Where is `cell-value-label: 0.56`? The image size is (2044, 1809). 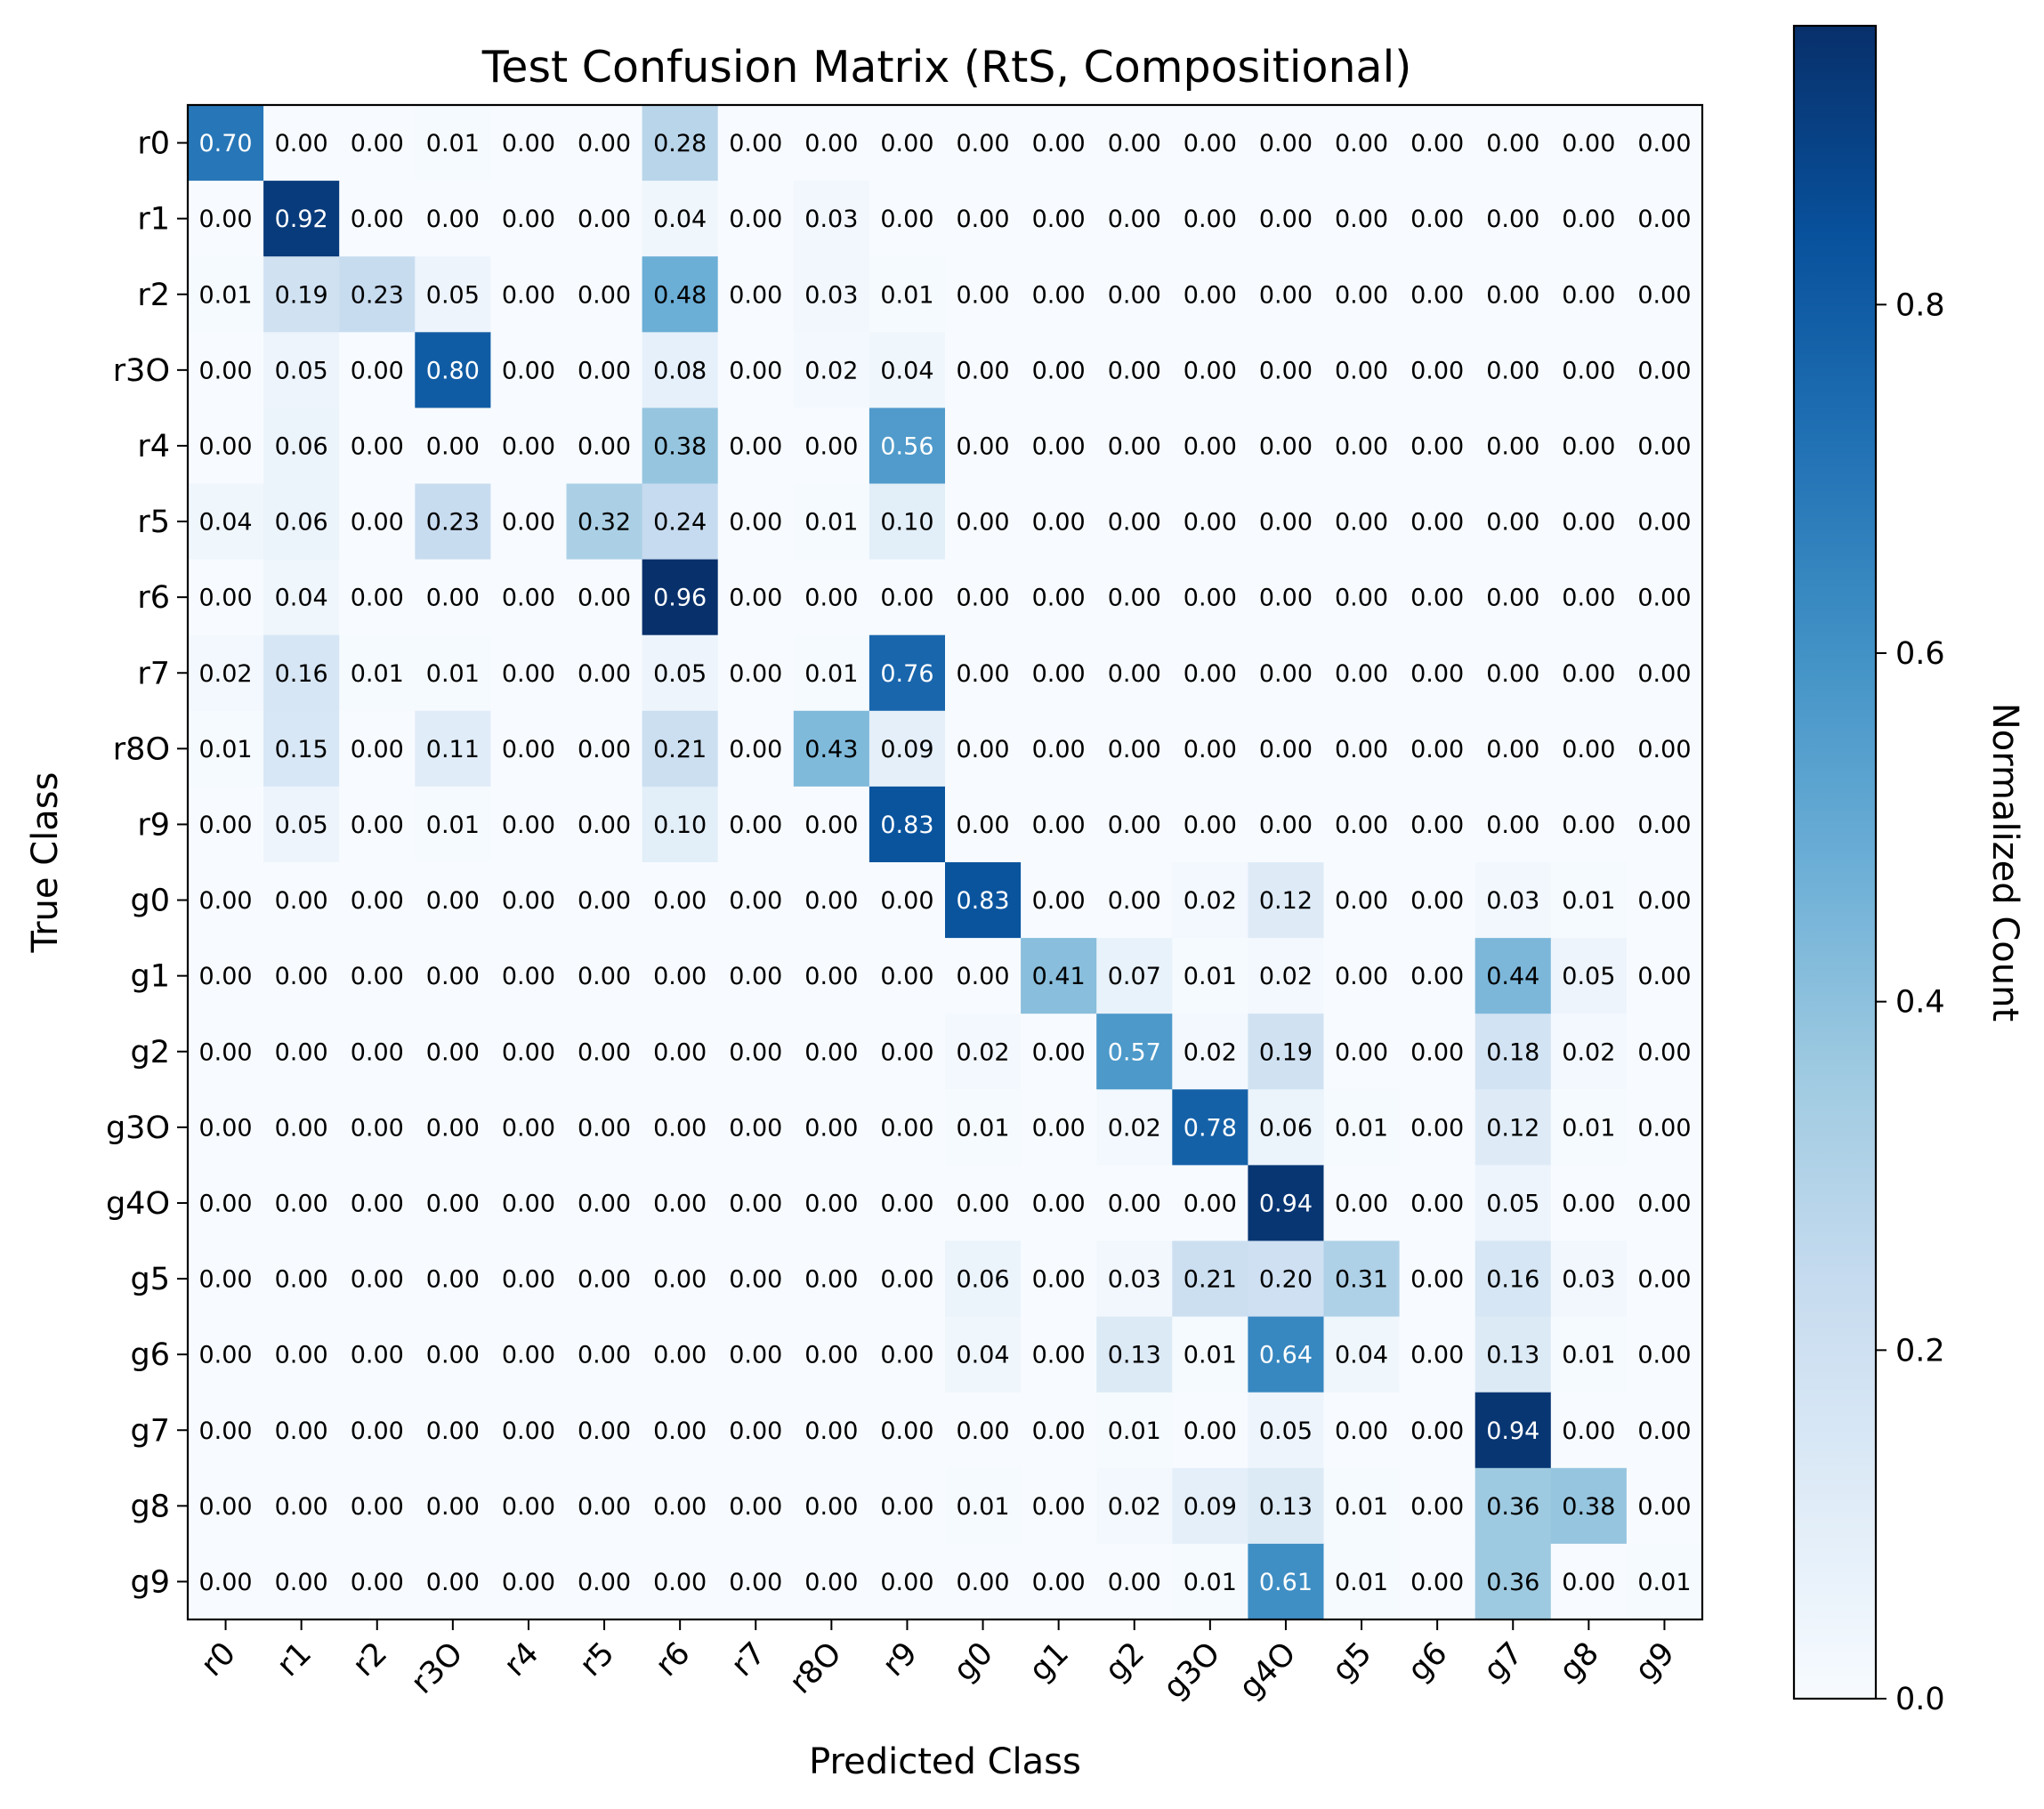 cell-value-label: 0.56 is located at coordinates (906, 446).